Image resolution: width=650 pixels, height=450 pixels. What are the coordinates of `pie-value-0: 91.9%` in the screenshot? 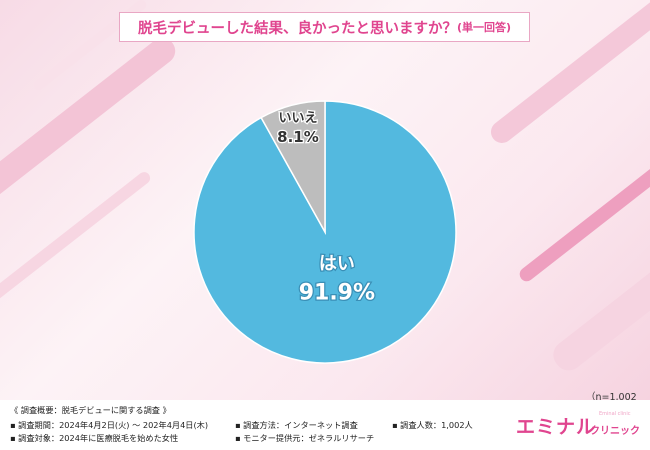 It's located at (337, 293).